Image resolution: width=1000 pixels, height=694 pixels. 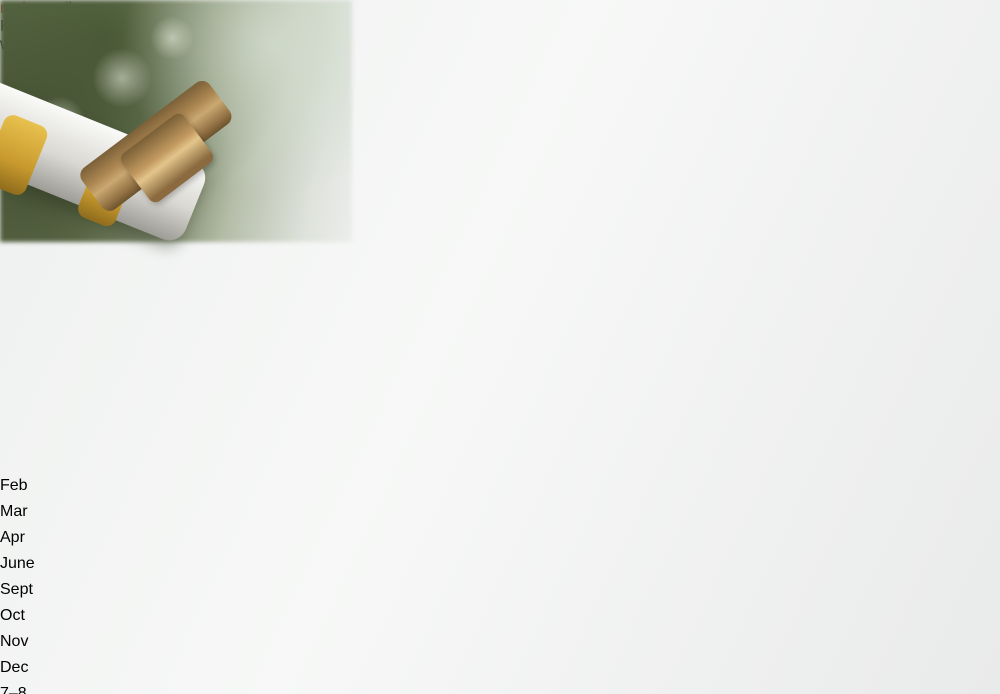 I want to click on month-label: June, so click(x=17, y=563).